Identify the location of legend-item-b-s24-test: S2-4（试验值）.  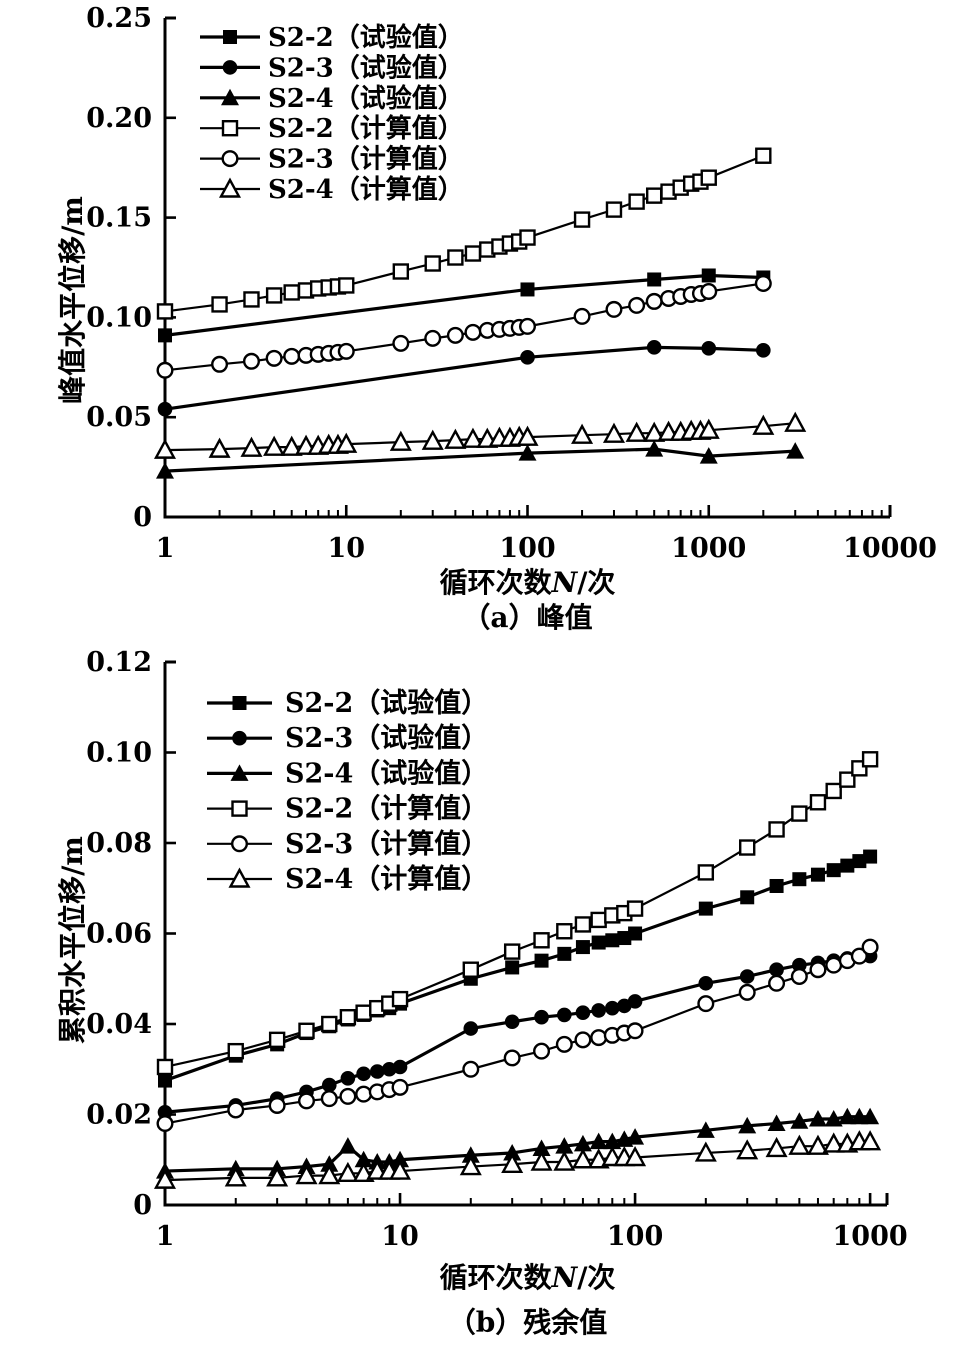
(347, 773).